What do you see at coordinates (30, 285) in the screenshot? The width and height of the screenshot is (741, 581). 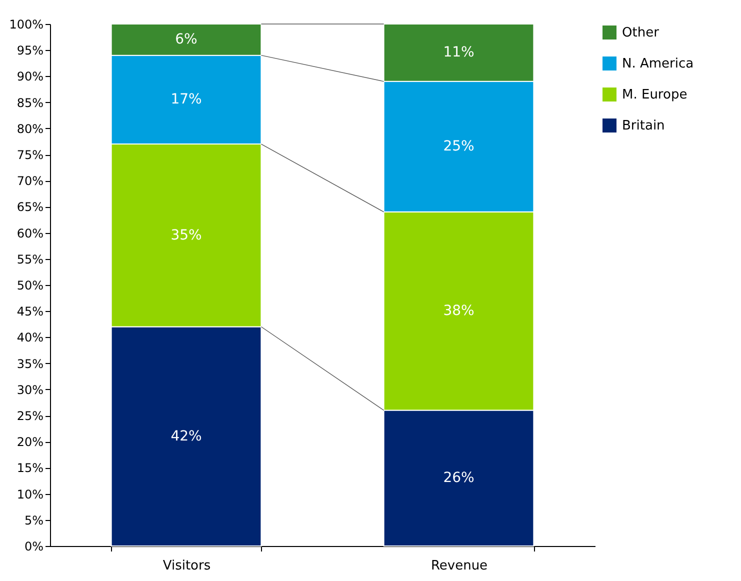 I see `y-tick-label: 50%` at bounding box center [30, 285].